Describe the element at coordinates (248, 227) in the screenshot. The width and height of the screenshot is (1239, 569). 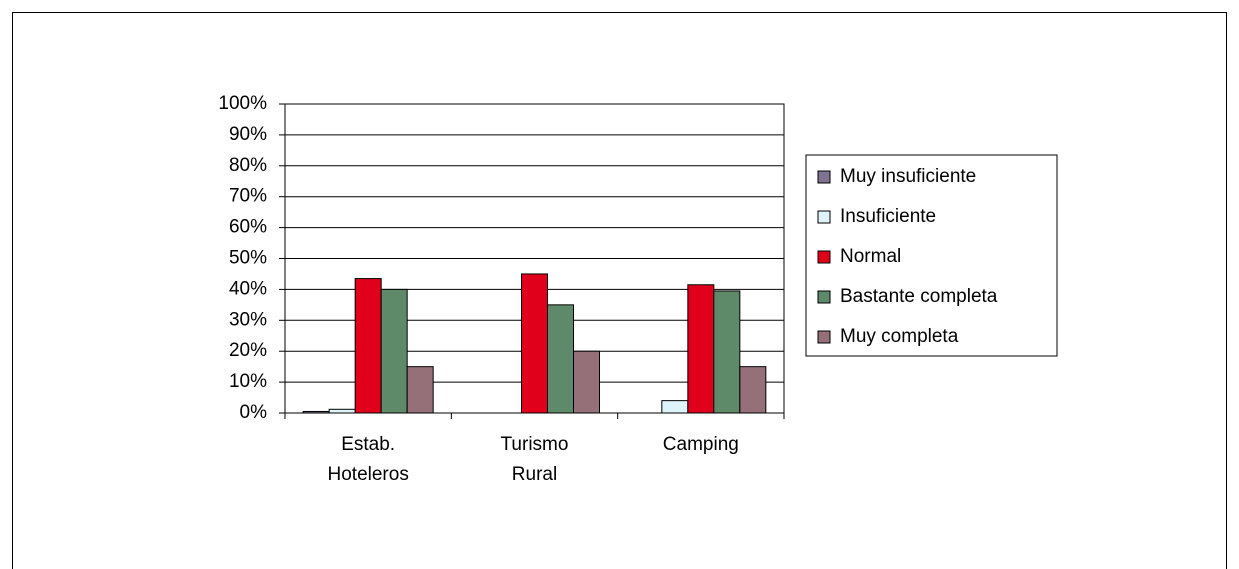
I see `y-tick-label: 60%` at that location.